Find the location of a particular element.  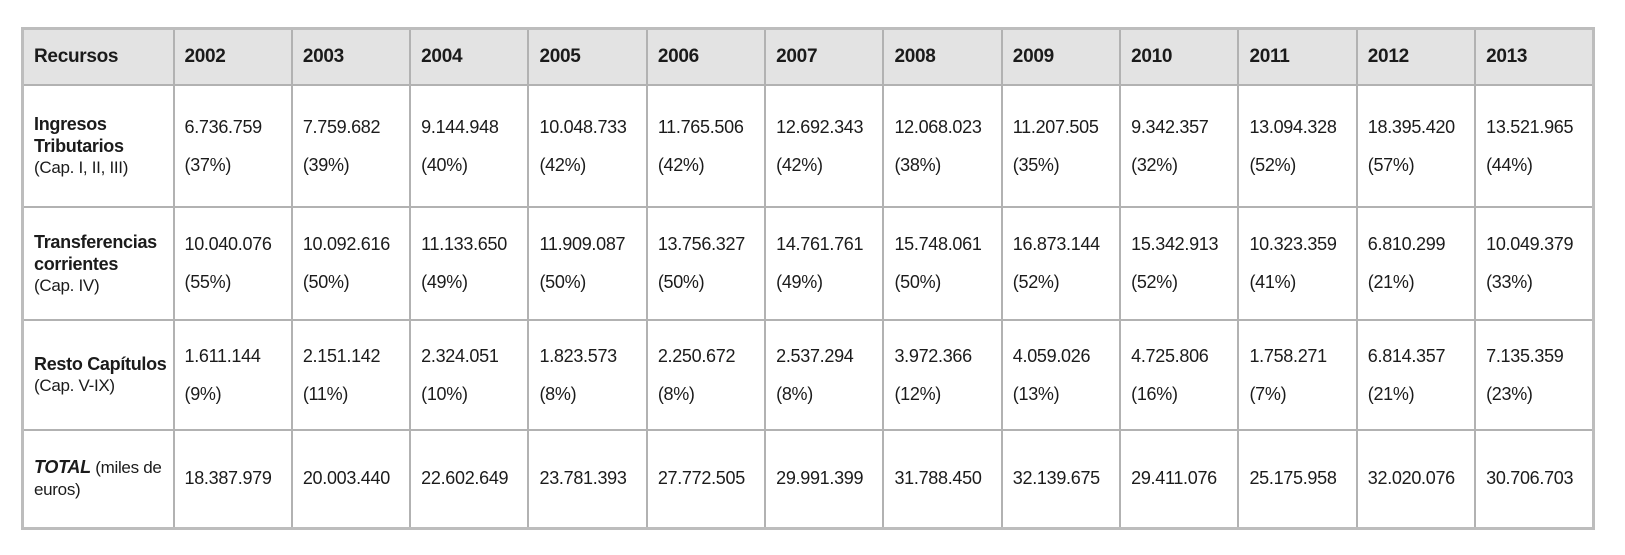

row-label-note: (Cap. V-IX) is located at coordinates (74, 385).